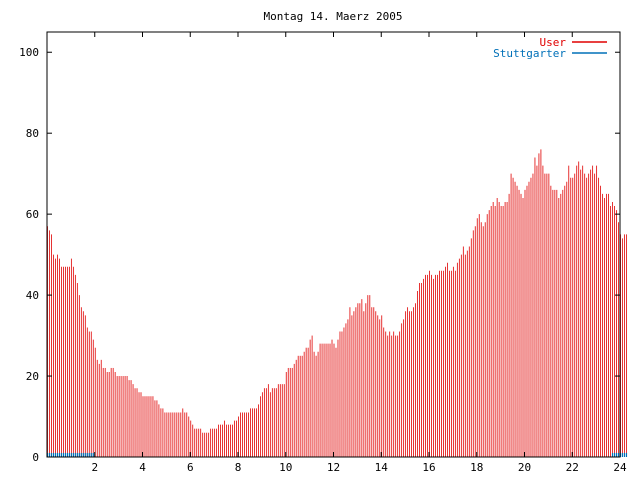  What do you see at coordinates (35, 457) in the screenshot?
I see `y-tick-label: 0` at bounding box center [35, 457].